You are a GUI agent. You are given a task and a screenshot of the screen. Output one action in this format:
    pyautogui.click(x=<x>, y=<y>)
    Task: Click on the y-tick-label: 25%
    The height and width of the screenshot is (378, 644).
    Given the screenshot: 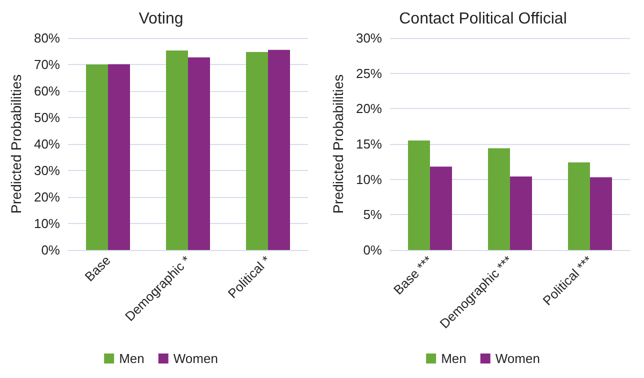 What is the action you would take?
    pyautogui.click(x=369, y=73)
    